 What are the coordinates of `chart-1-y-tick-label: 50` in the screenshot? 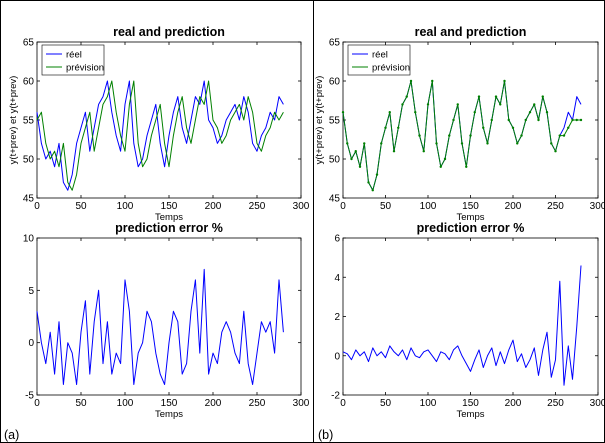 It's located at (29, 160).